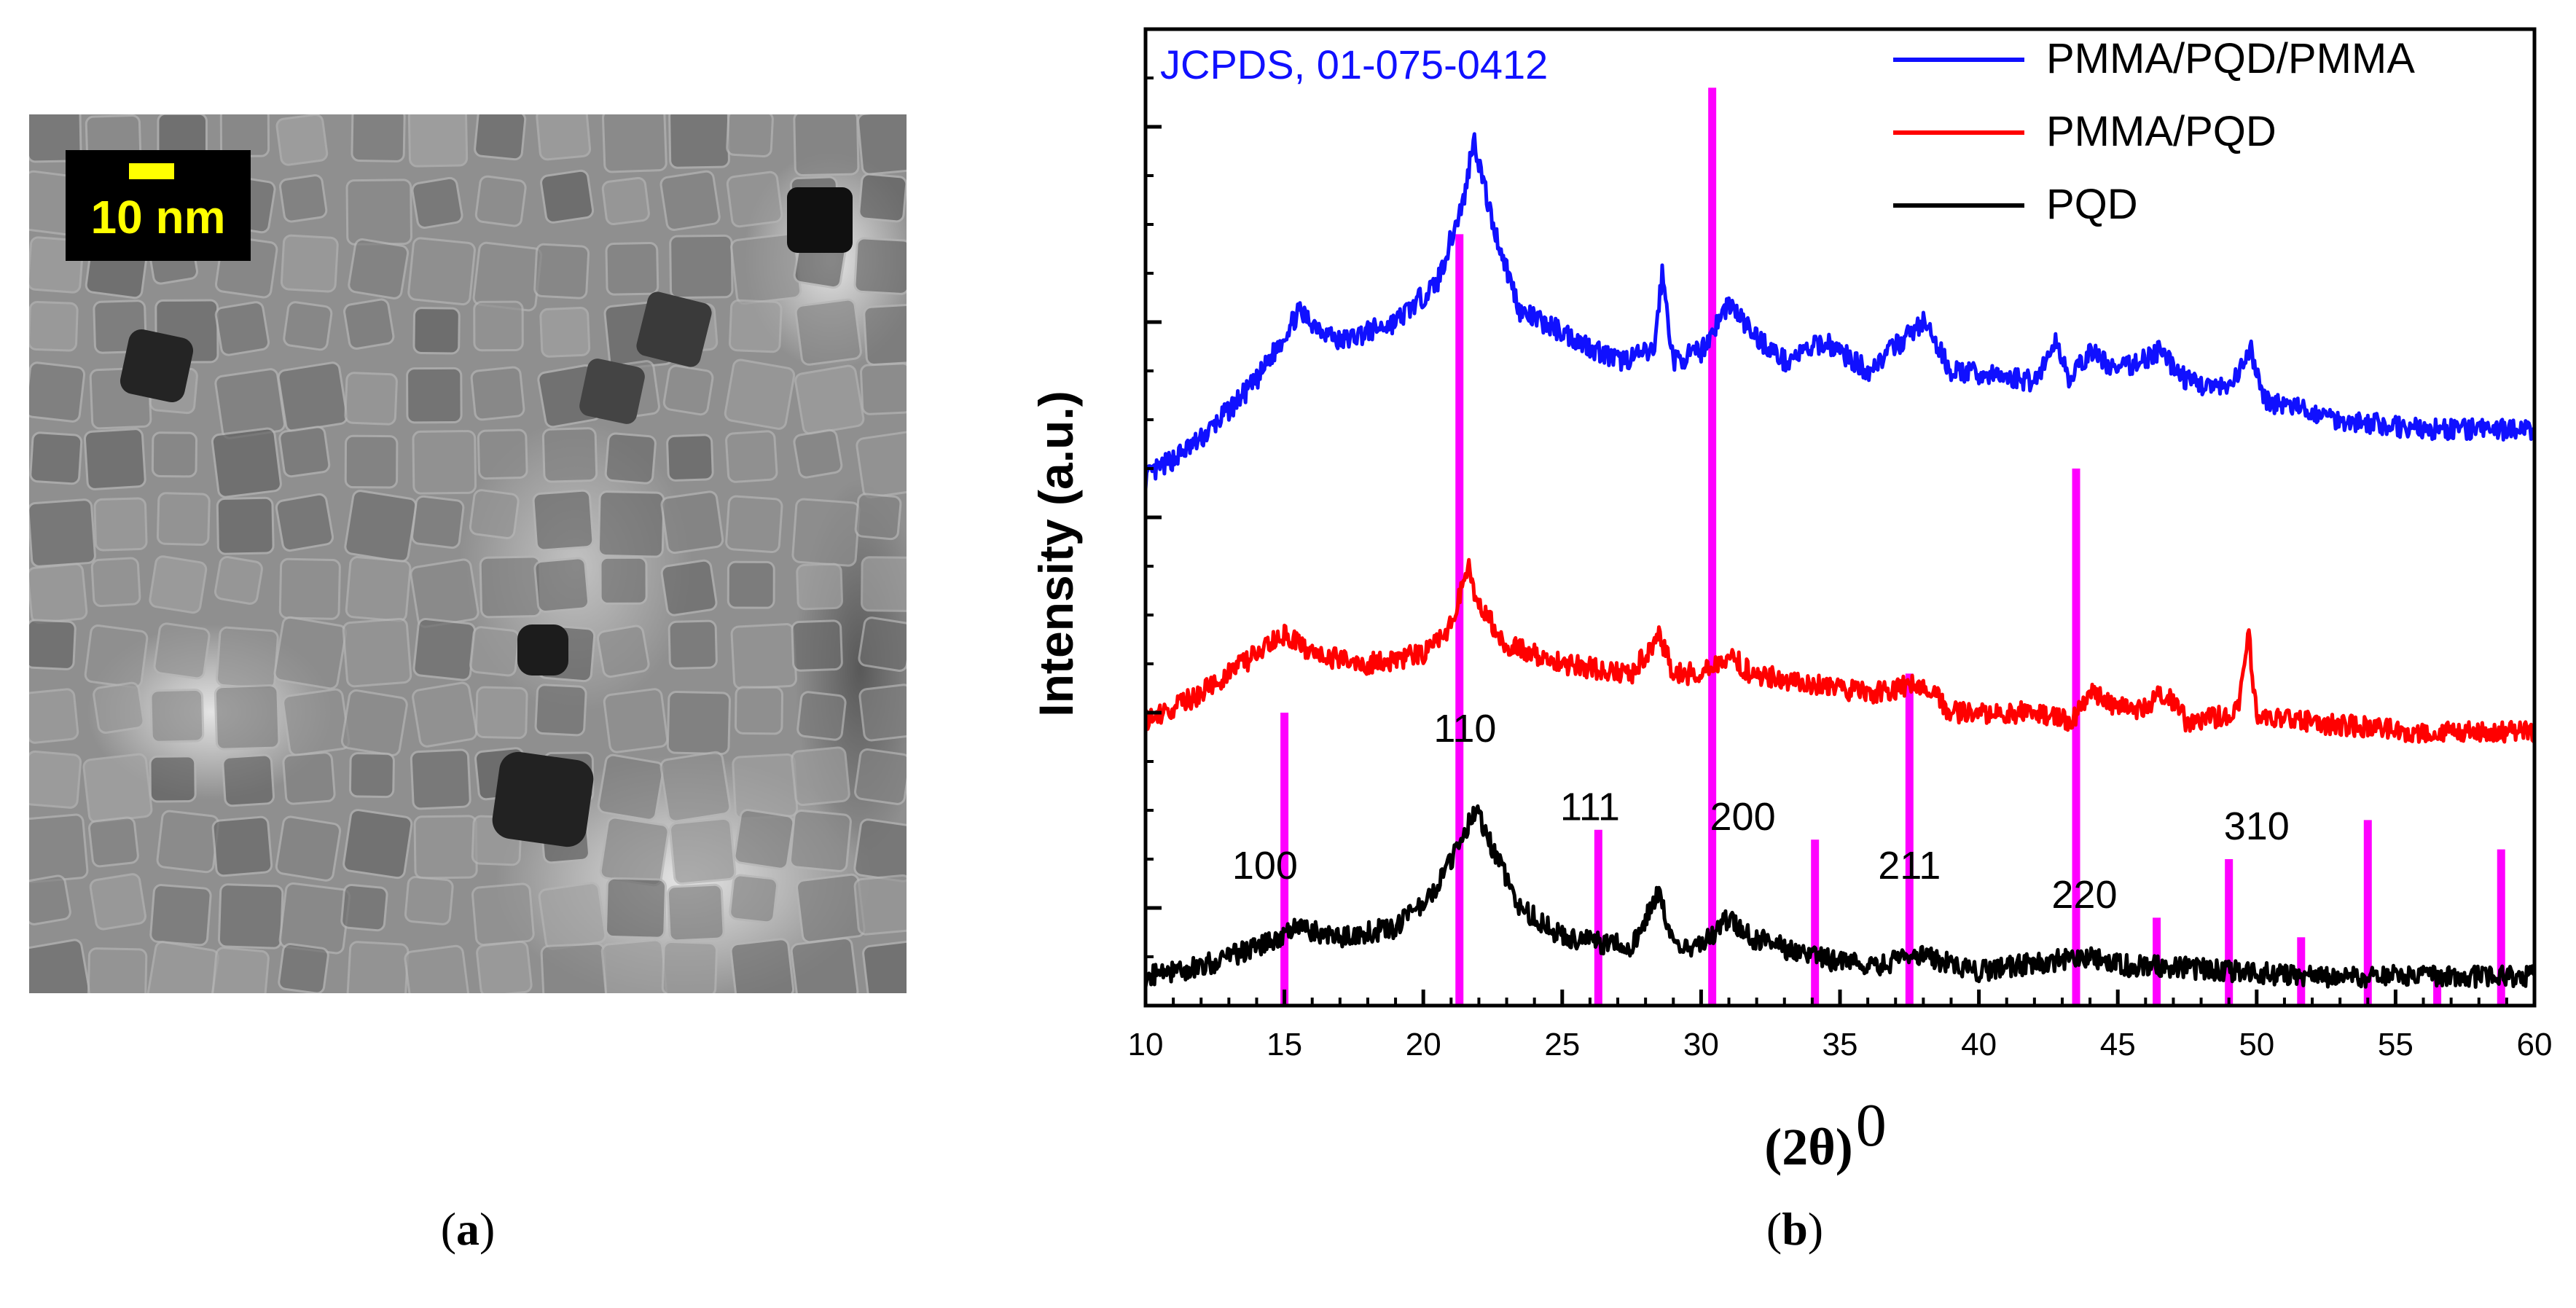  What do you see at coordinates (1795, 1229) in the screenshot?
I see `panel-b-caption-letter: b` at bounding box center [1795, 1229].